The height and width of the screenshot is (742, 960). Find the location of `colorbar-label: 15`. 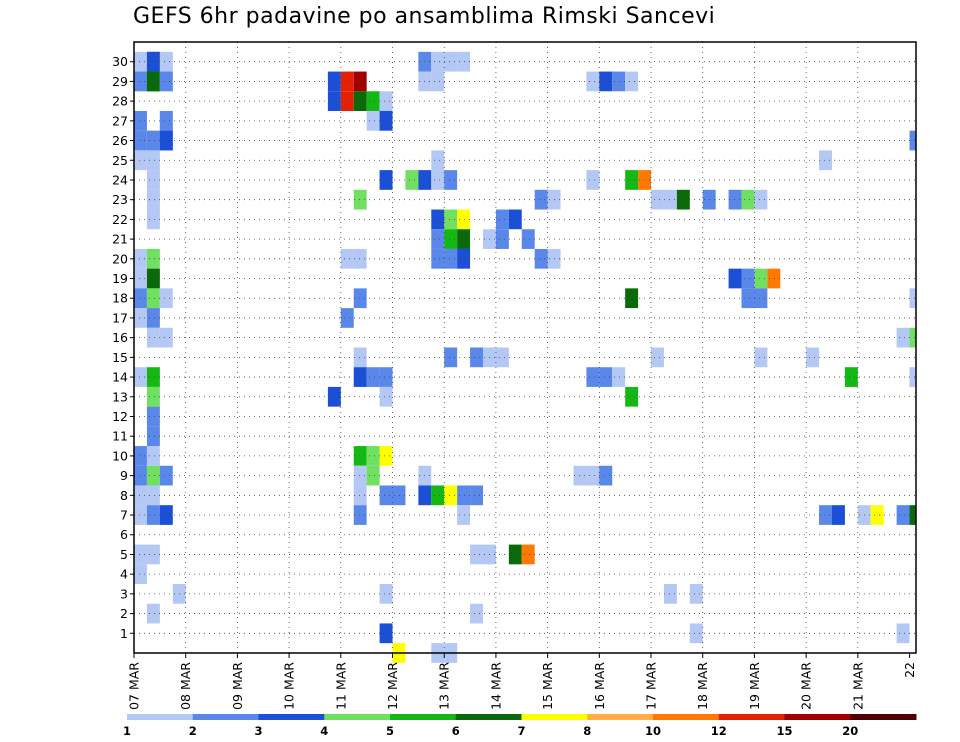

colorbar-label: 15 is located at coordinates (784, 731).